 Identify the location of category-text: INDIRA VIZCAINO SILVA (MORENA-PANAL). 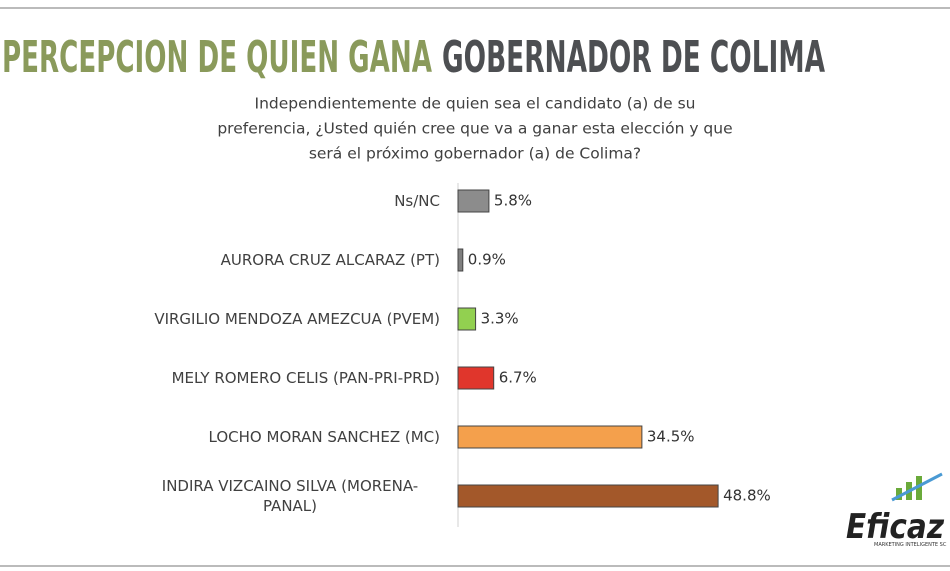
(290, 496).